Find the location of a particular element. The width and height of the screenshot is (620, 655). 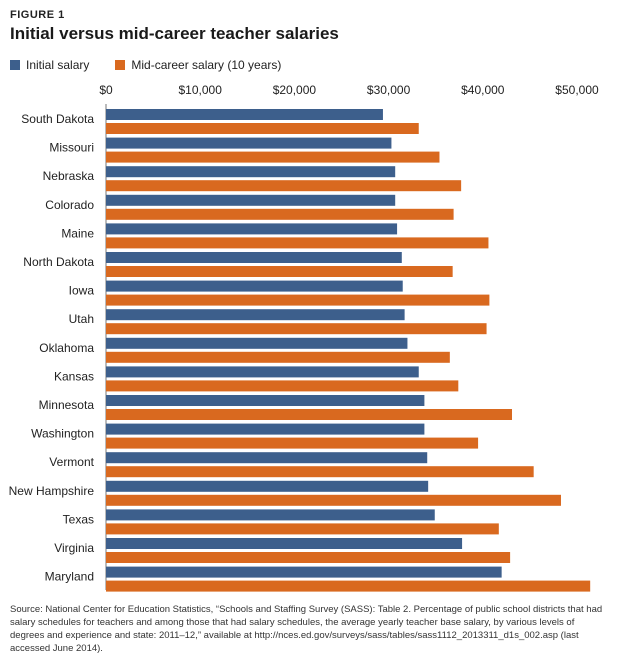

category-label-utah: Utah is located at coordinates (81, 319).